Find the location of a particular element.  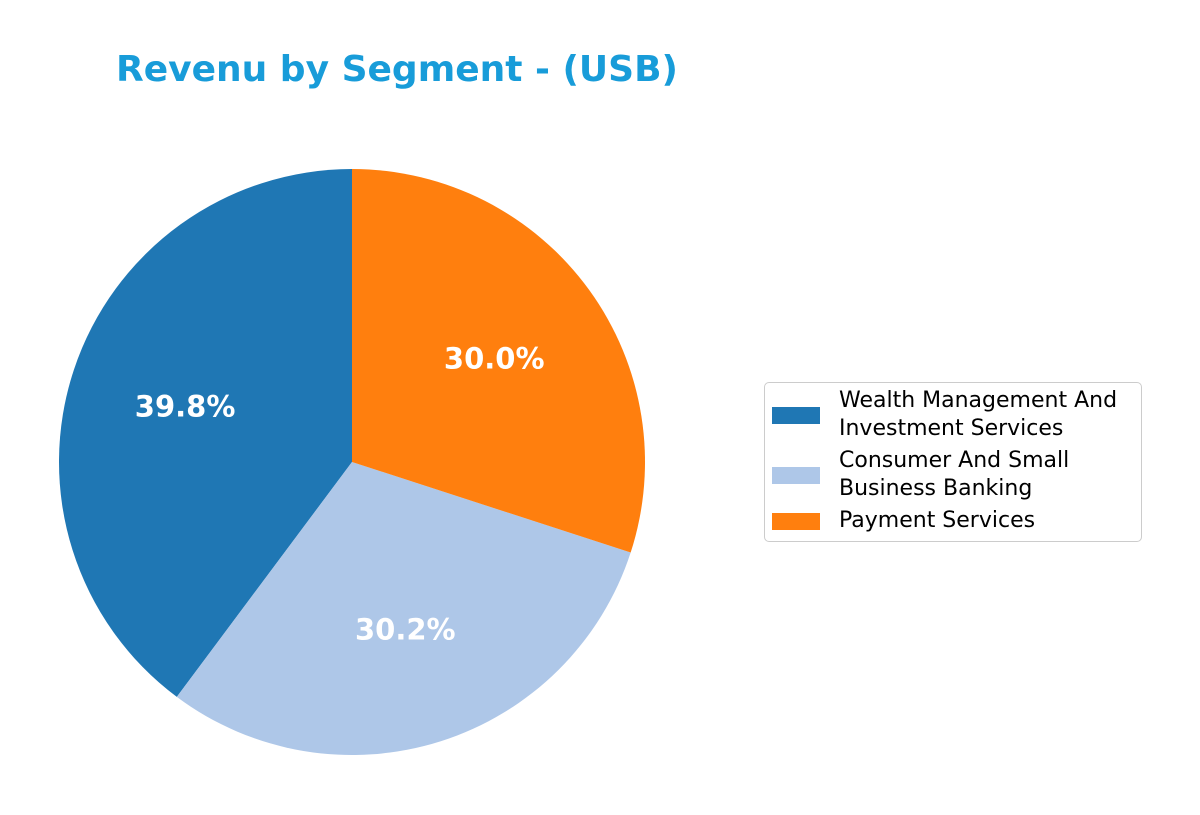

pie-percent-label: 39.8% is located at coordinates (185, 407).